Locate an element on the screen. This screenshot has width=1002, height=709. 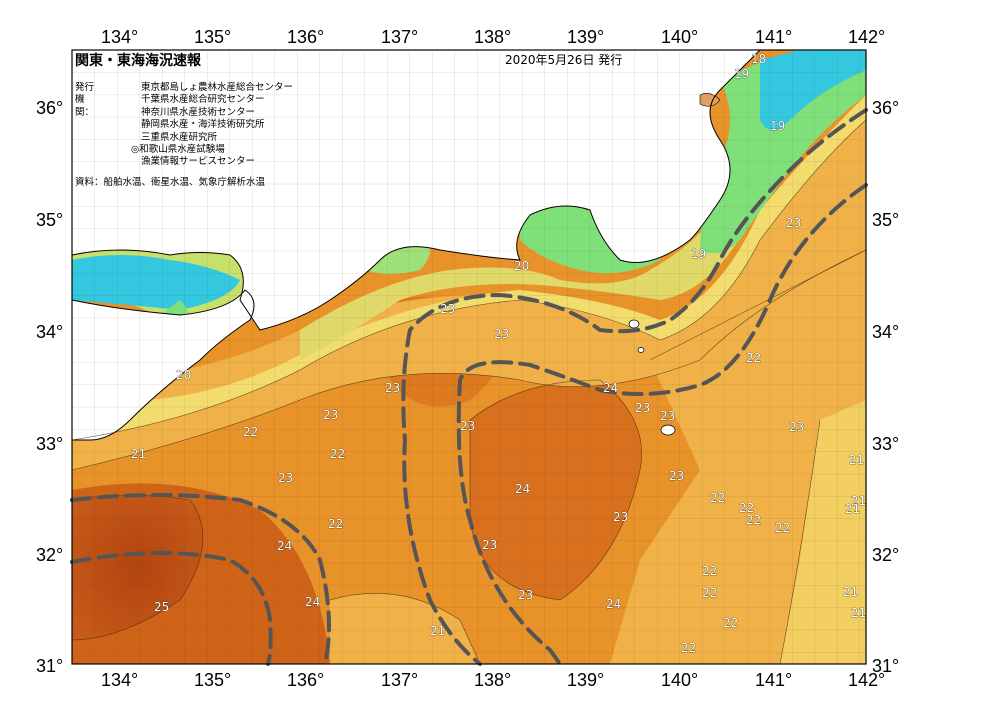
issuer-item: 静岡県水産・海洋技術研究所 is located at coordinates (203, 125).